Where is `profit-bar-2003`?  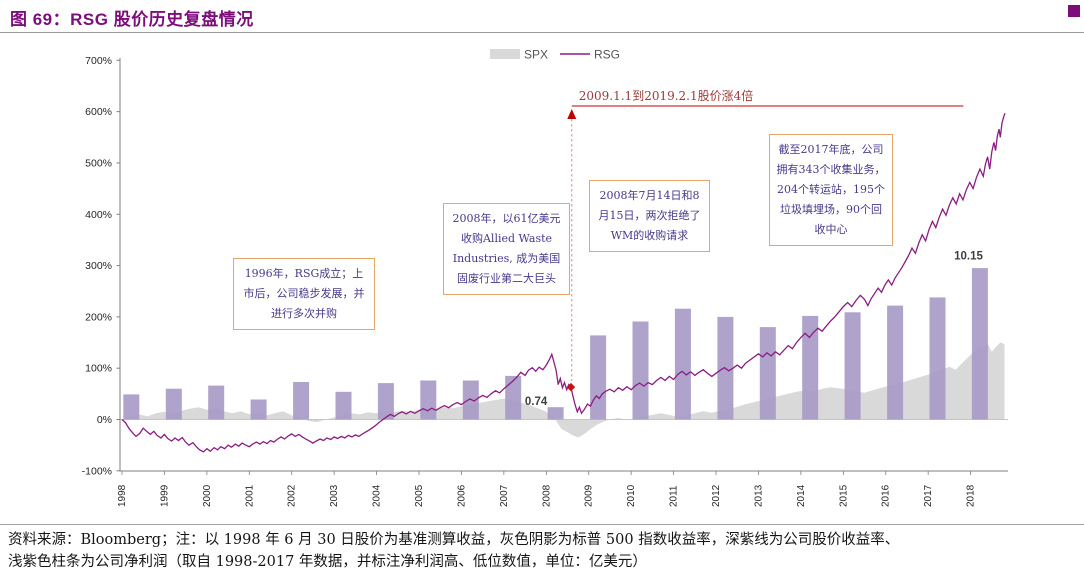 profit-bar-2003 is located at coordinates (343, 405).